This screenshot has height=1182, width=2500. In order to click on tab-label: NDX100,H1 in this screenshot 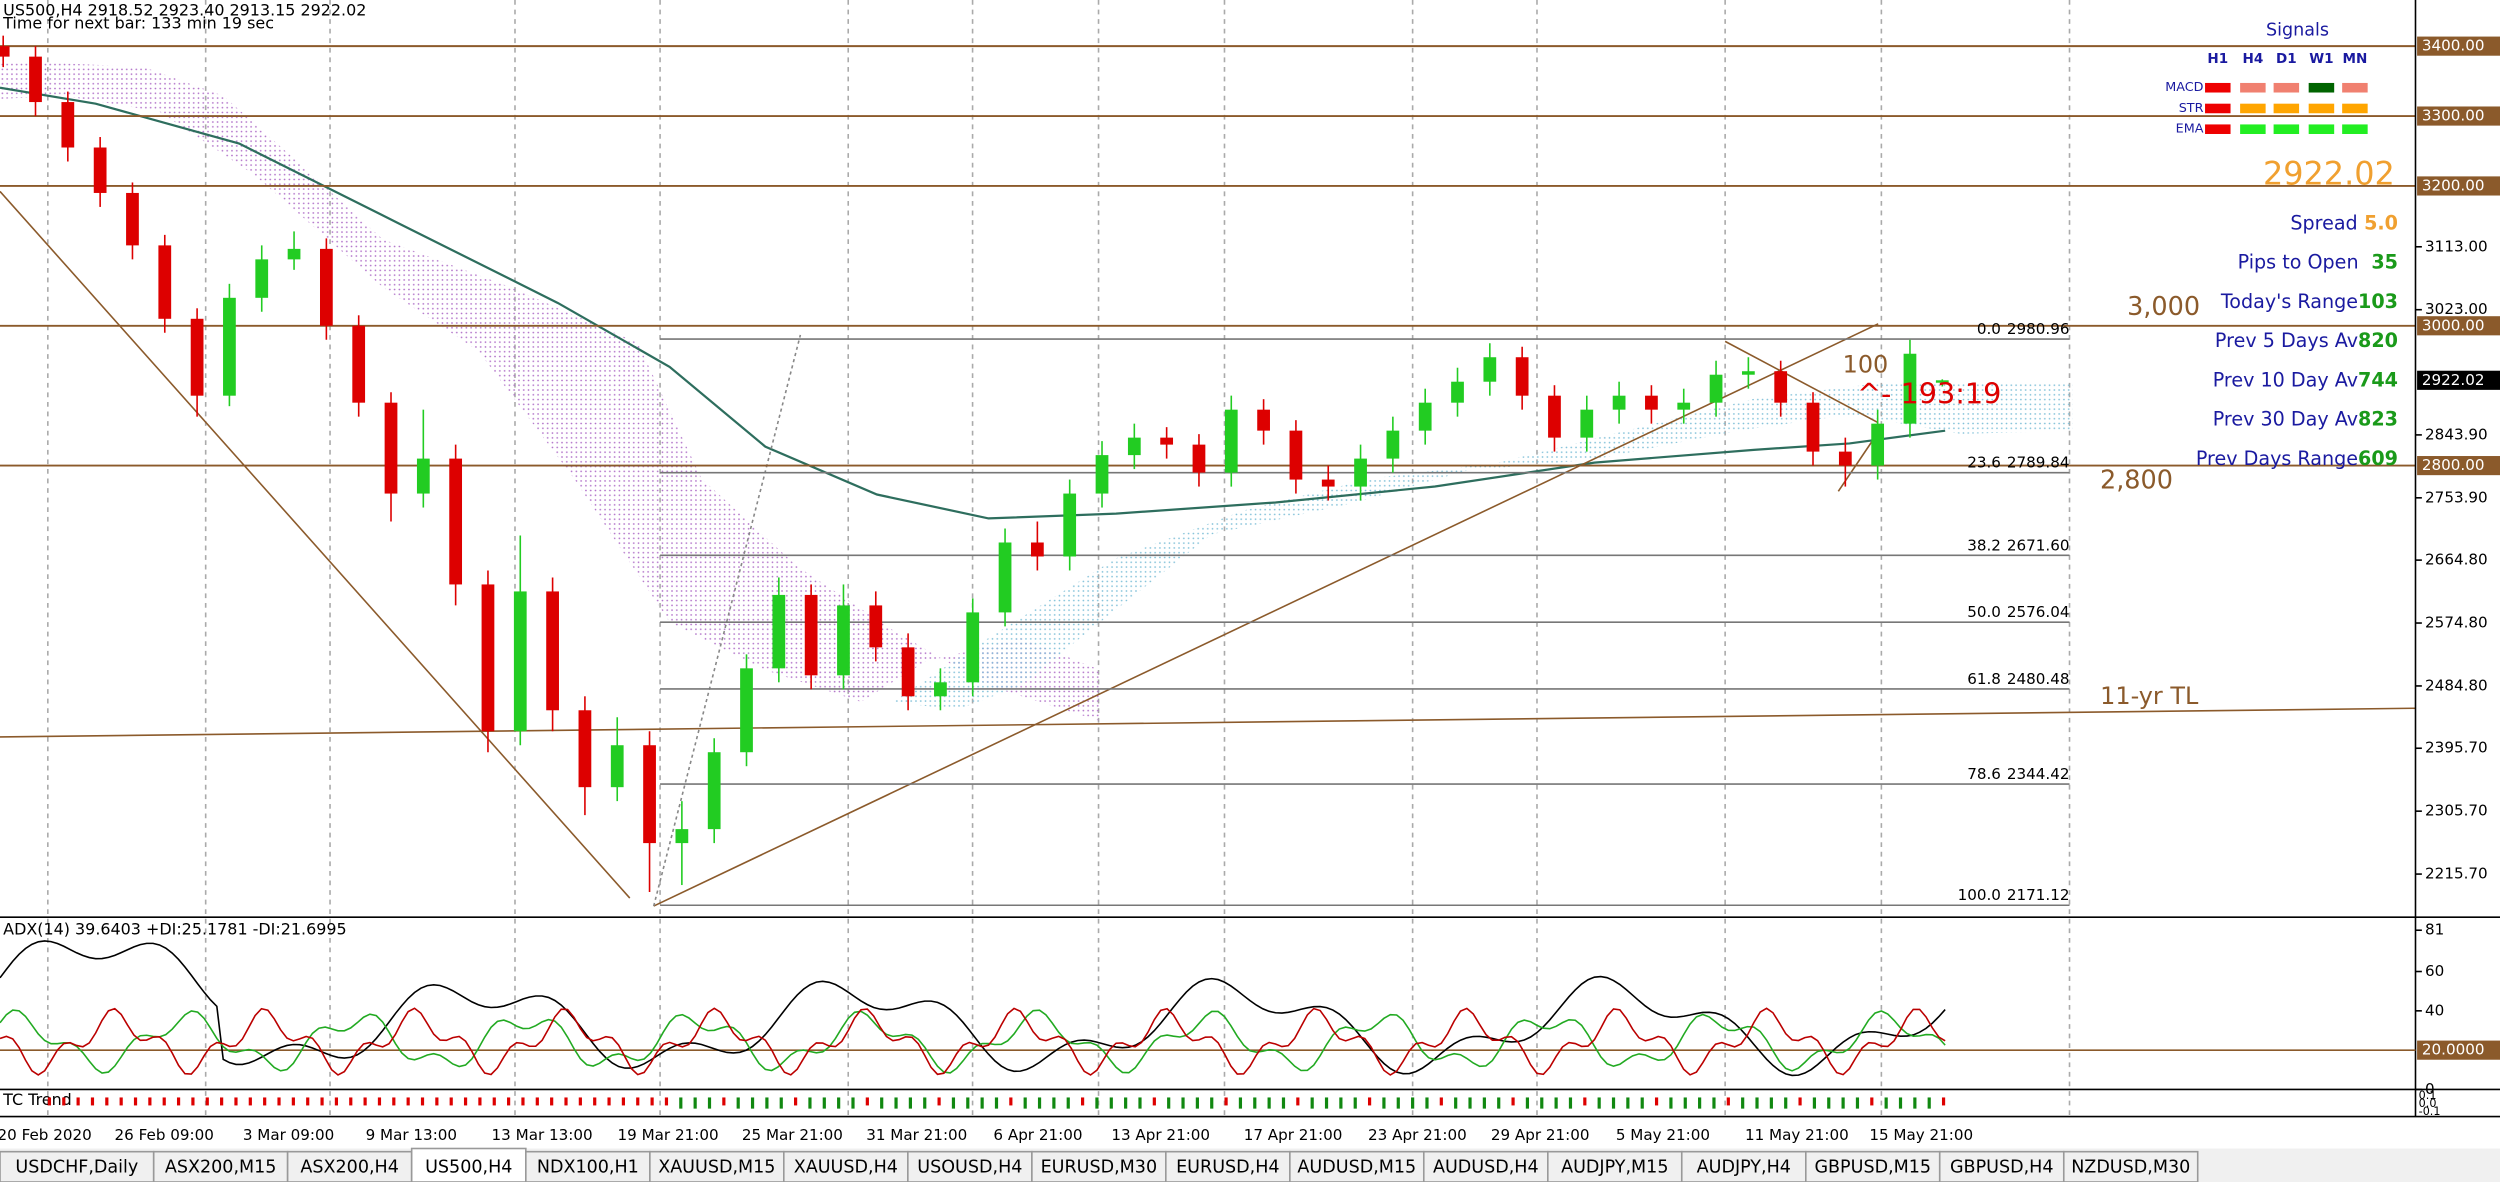, I will do `click(588, 1168)`.